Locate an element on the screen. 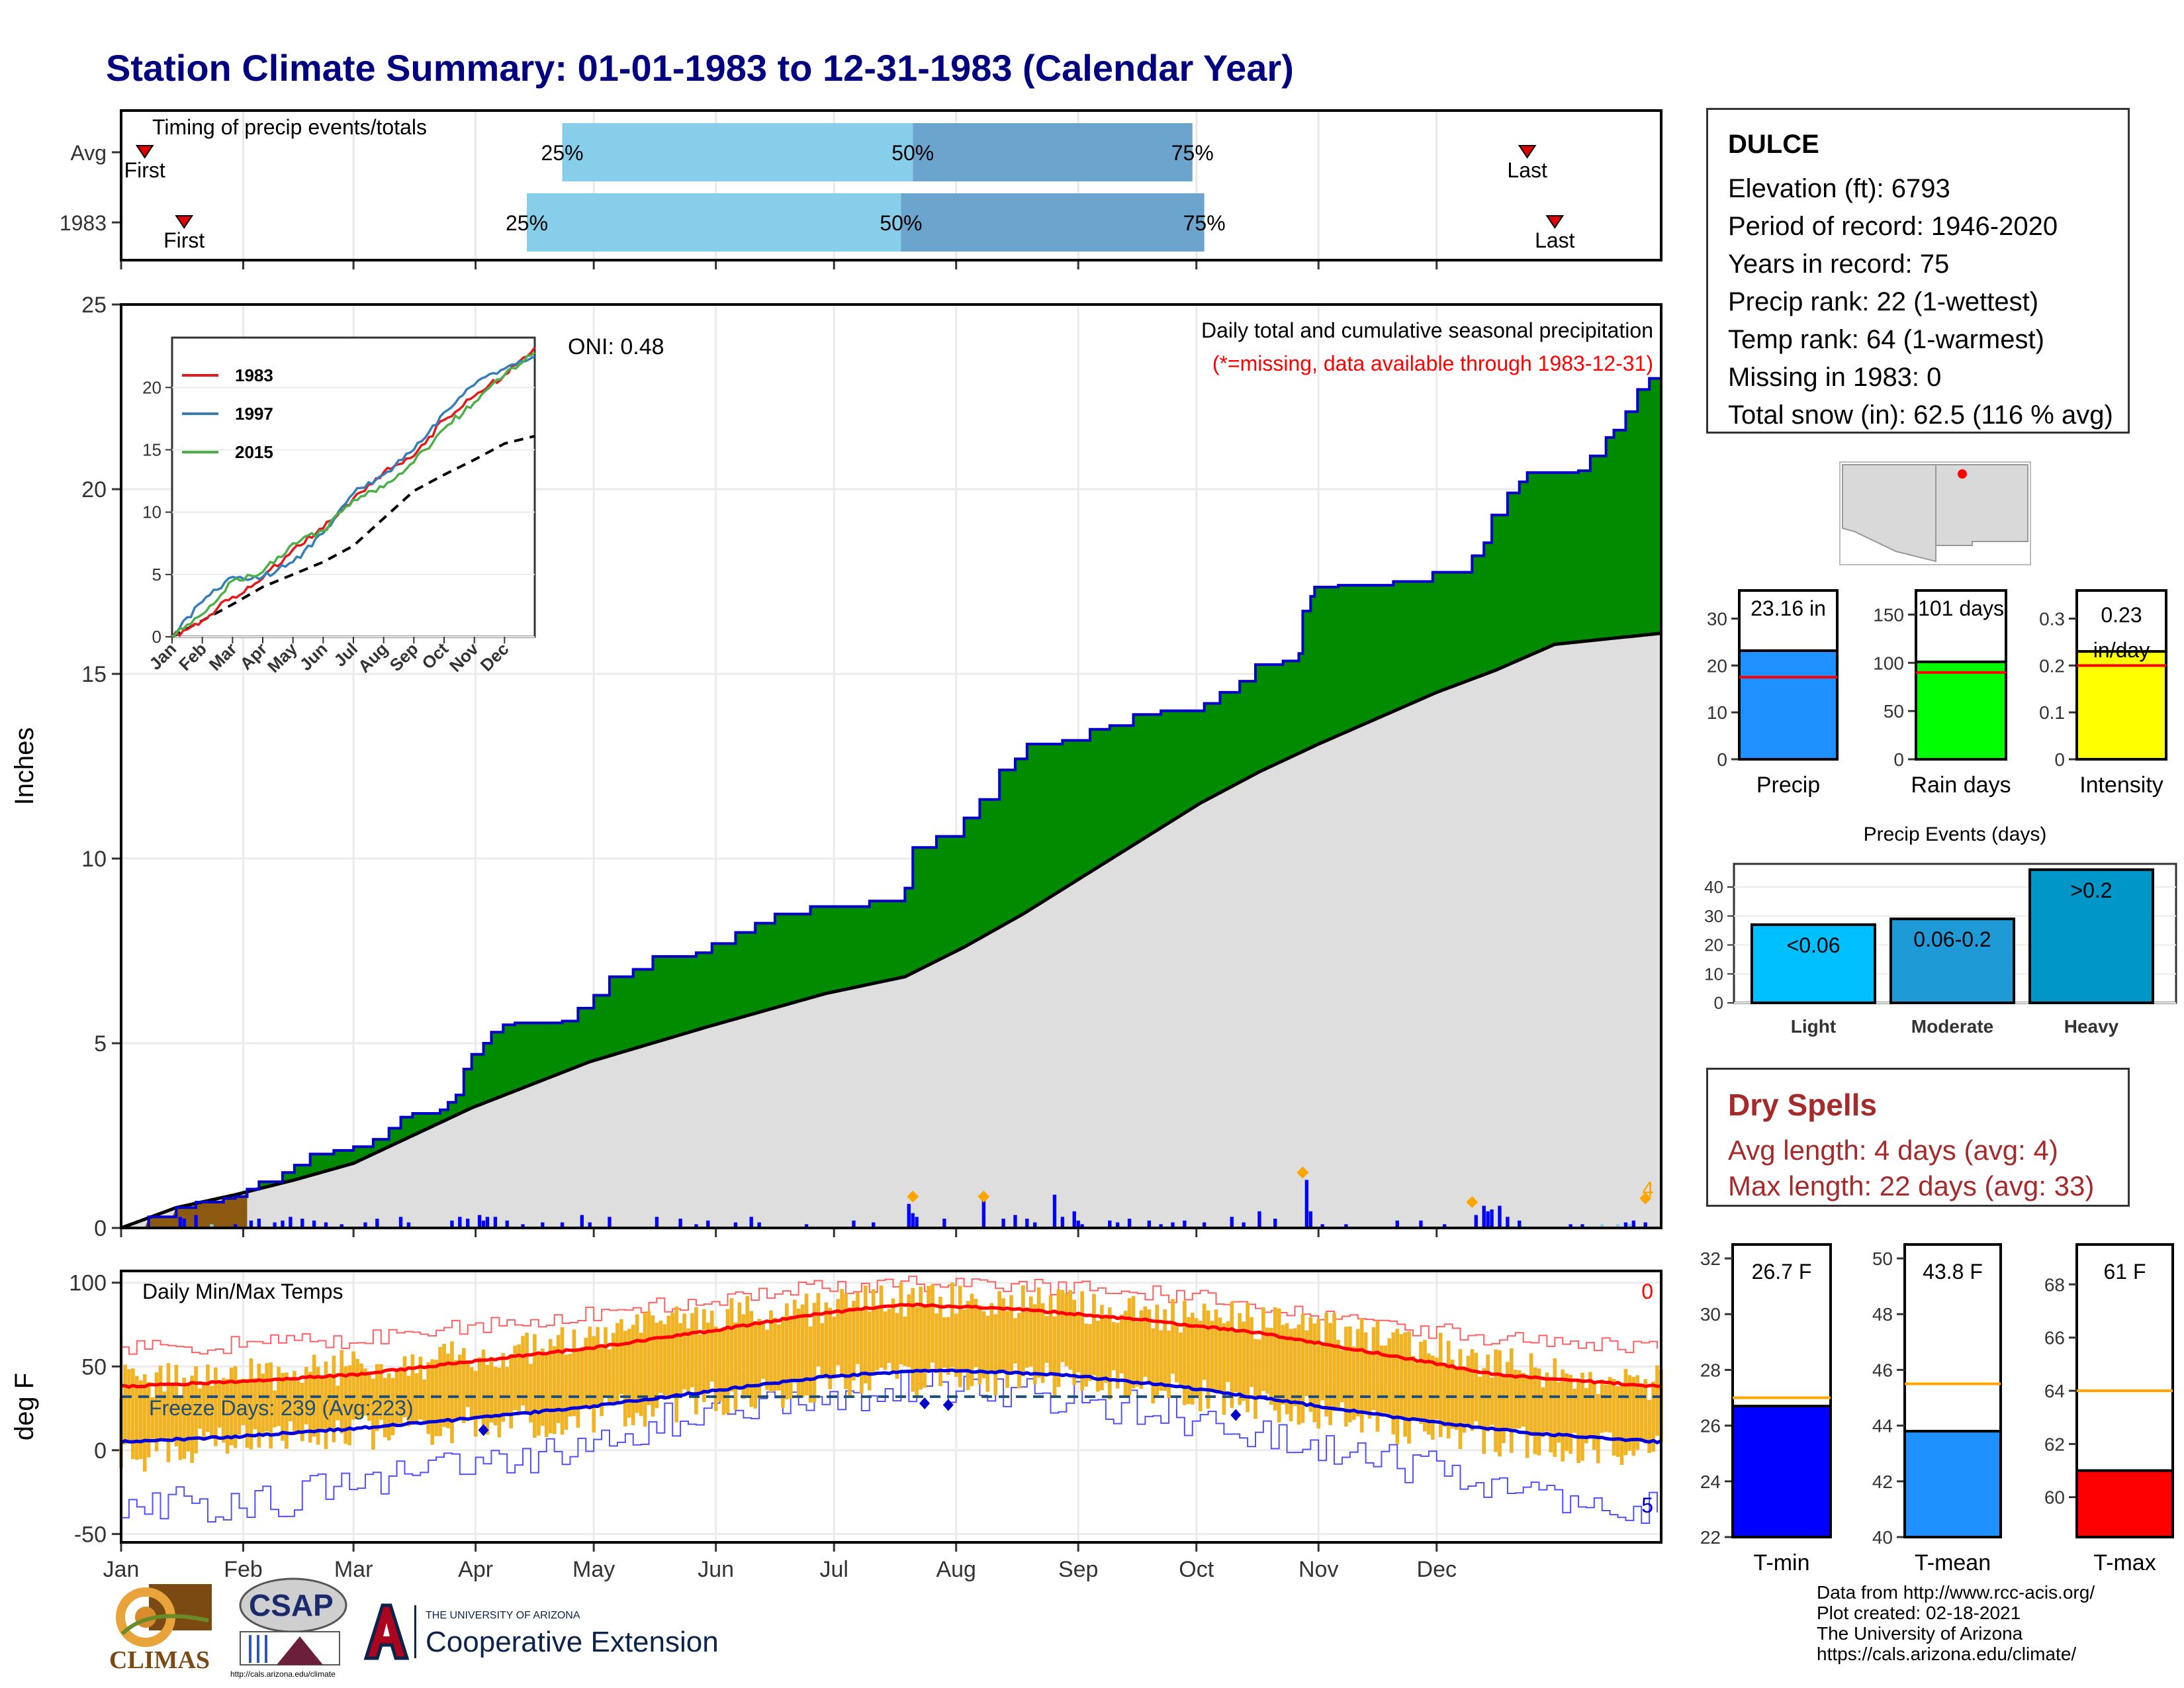  temp-summary-value-label: 26.7 F is located at coordinates (1782, 1272).